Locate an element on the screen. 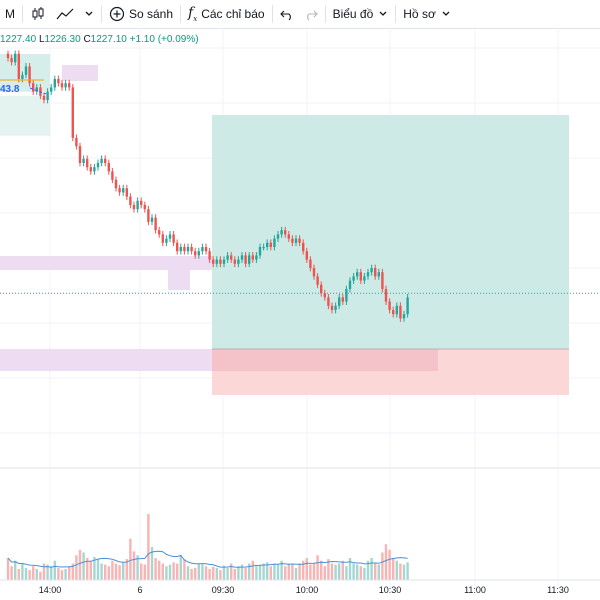 This screenshot has width=600, height=600. x-tick-label: 14:00 is located at coordinates (50, 590).